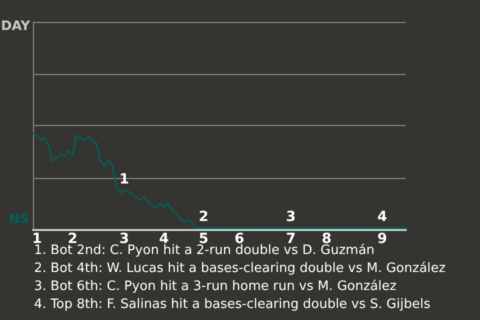 This screenshot has width=480, height=320. Describe the element at coordinates (215, 286) in the screenshot. I see `text: 3. Bot 6th: C. Pyon hit a 3-run home run vs M. González` at that location.